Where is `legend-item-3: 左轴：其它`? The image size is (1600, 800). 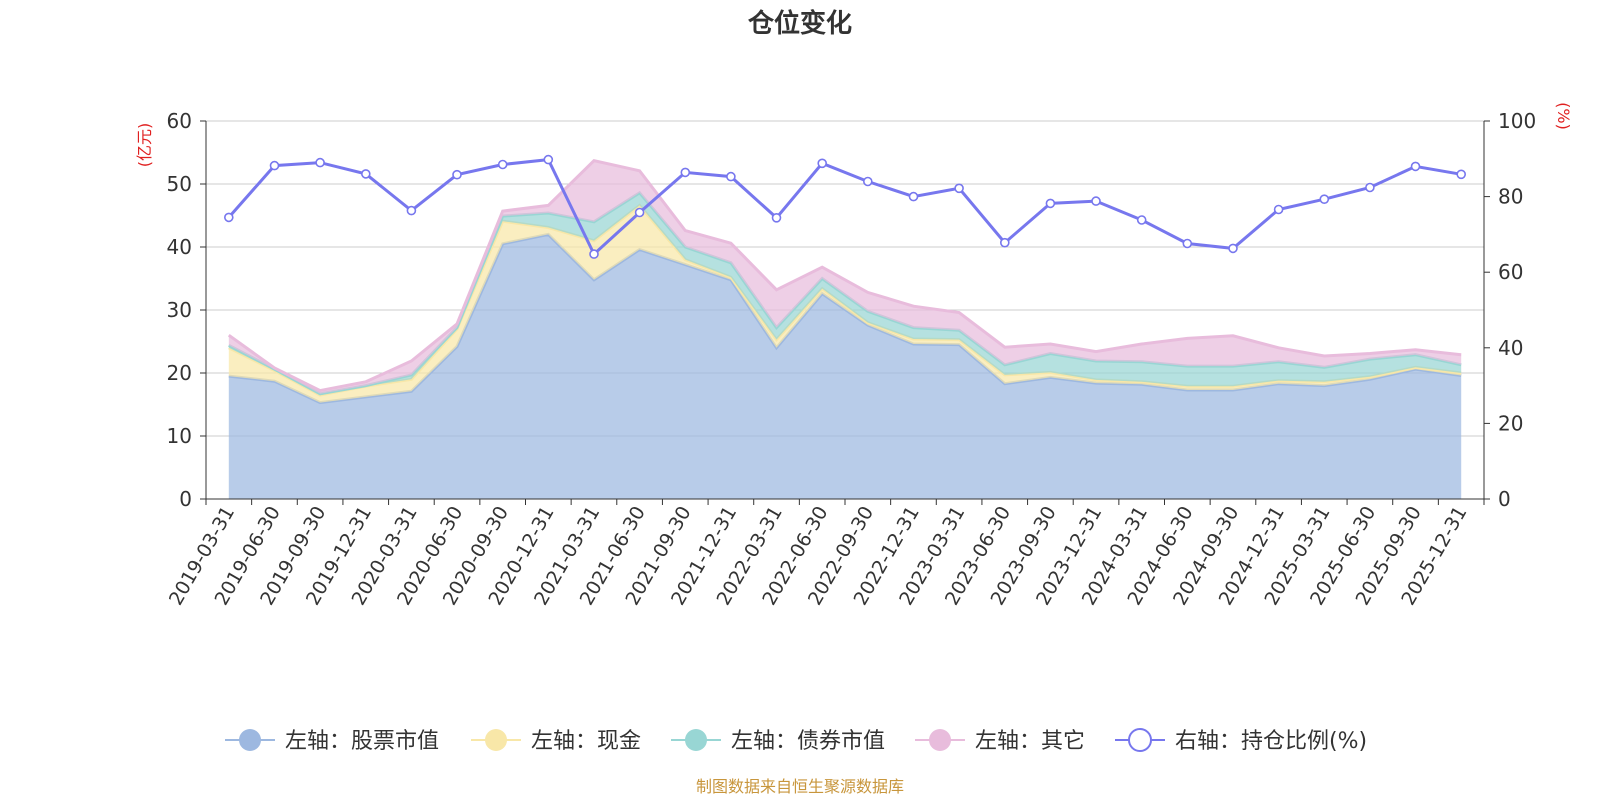
legend-item-3: 左轴：其它 is located at coordinates (1000, 741).